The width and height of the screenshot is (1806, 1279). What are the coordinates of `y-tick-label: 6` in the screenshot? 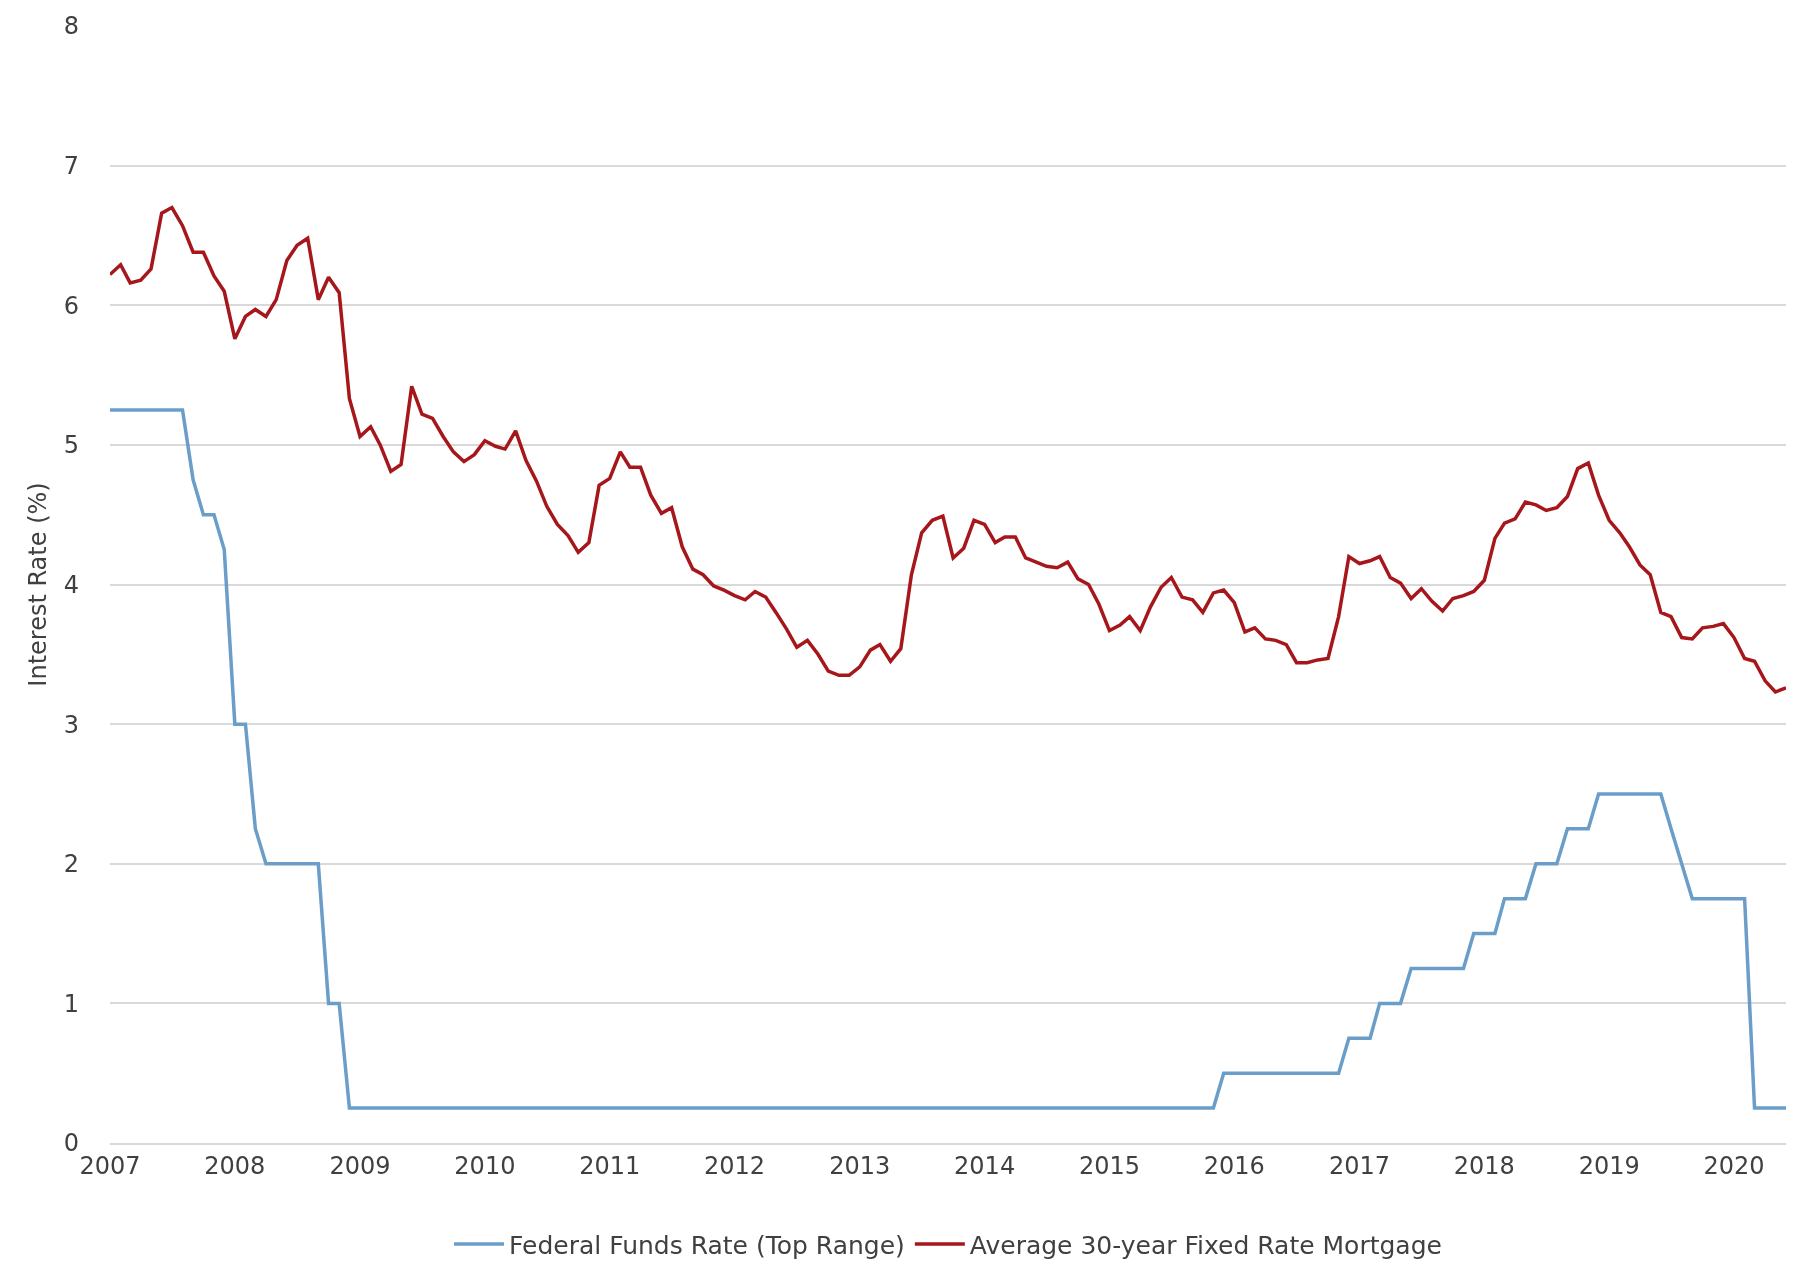 It's located at (71, 305).